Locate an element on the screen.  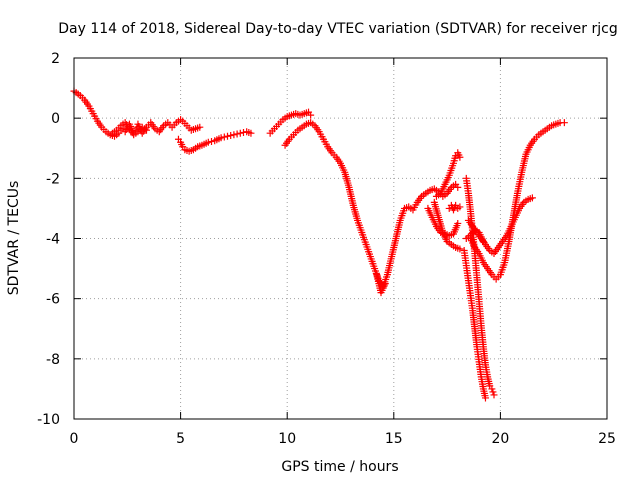
y-tick-labels: 2 0 -2 -4 -6 -8 -10 is located at coordinates (48, 239).